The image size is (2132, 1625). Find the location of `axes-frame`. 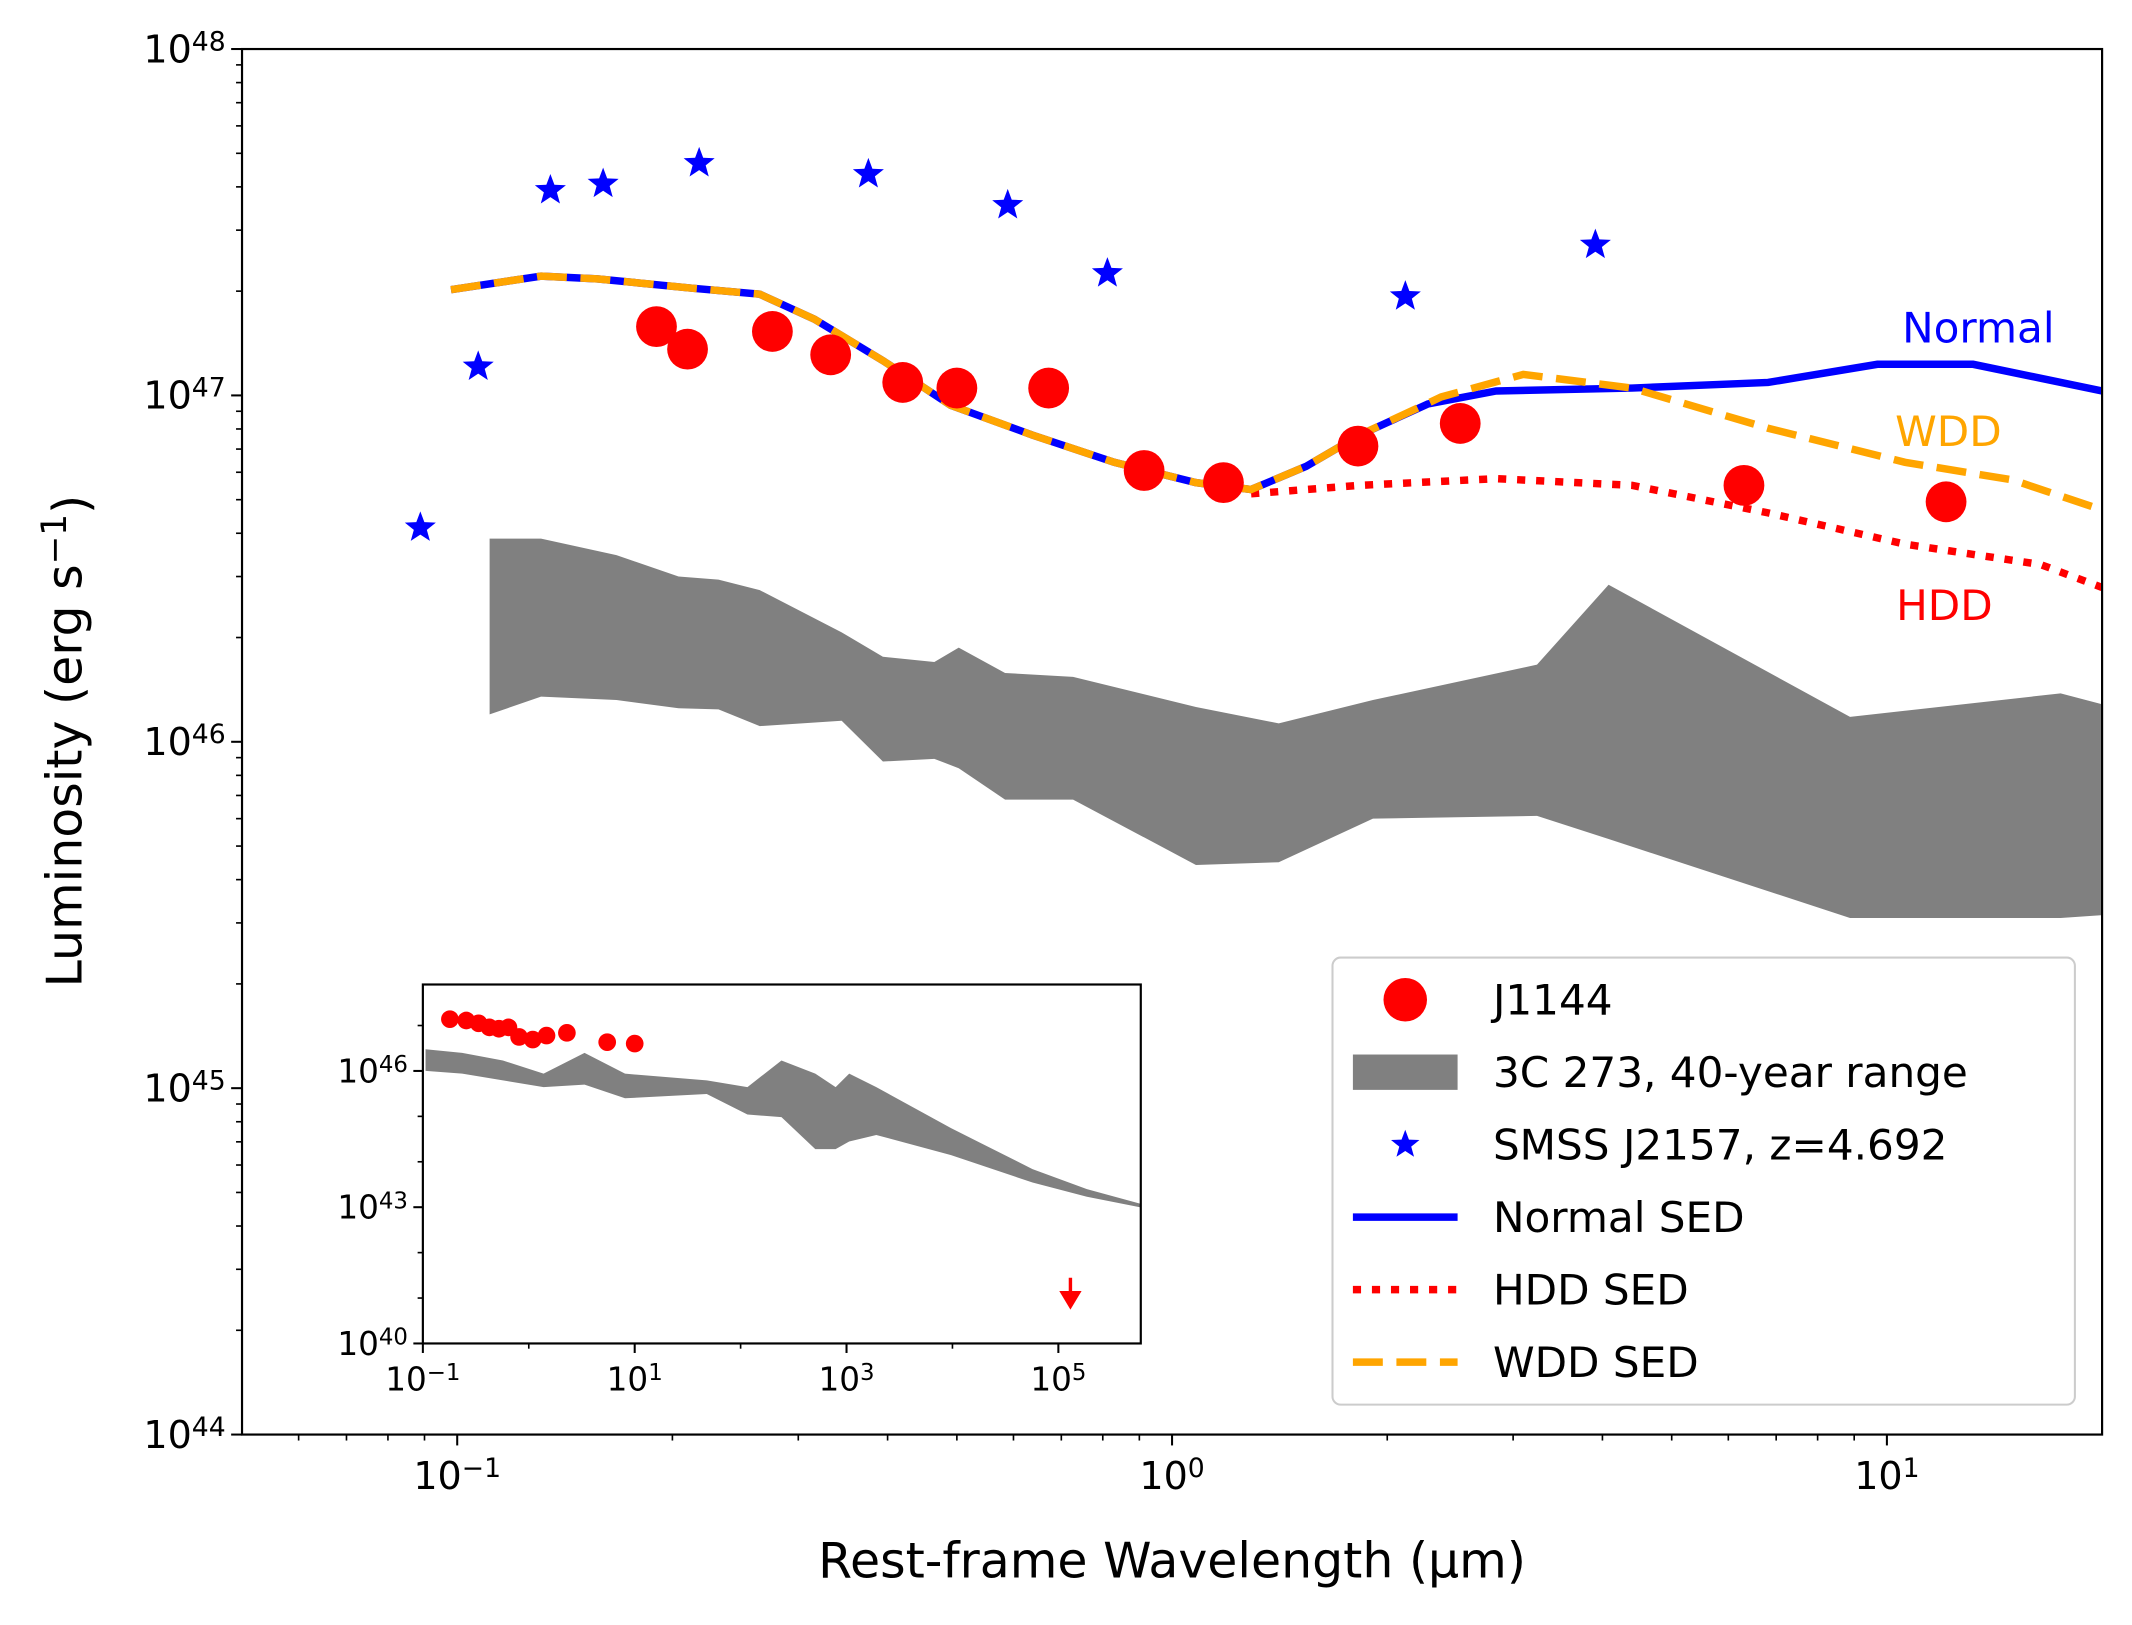

axes-frame is located at coordinates (781, 1164).